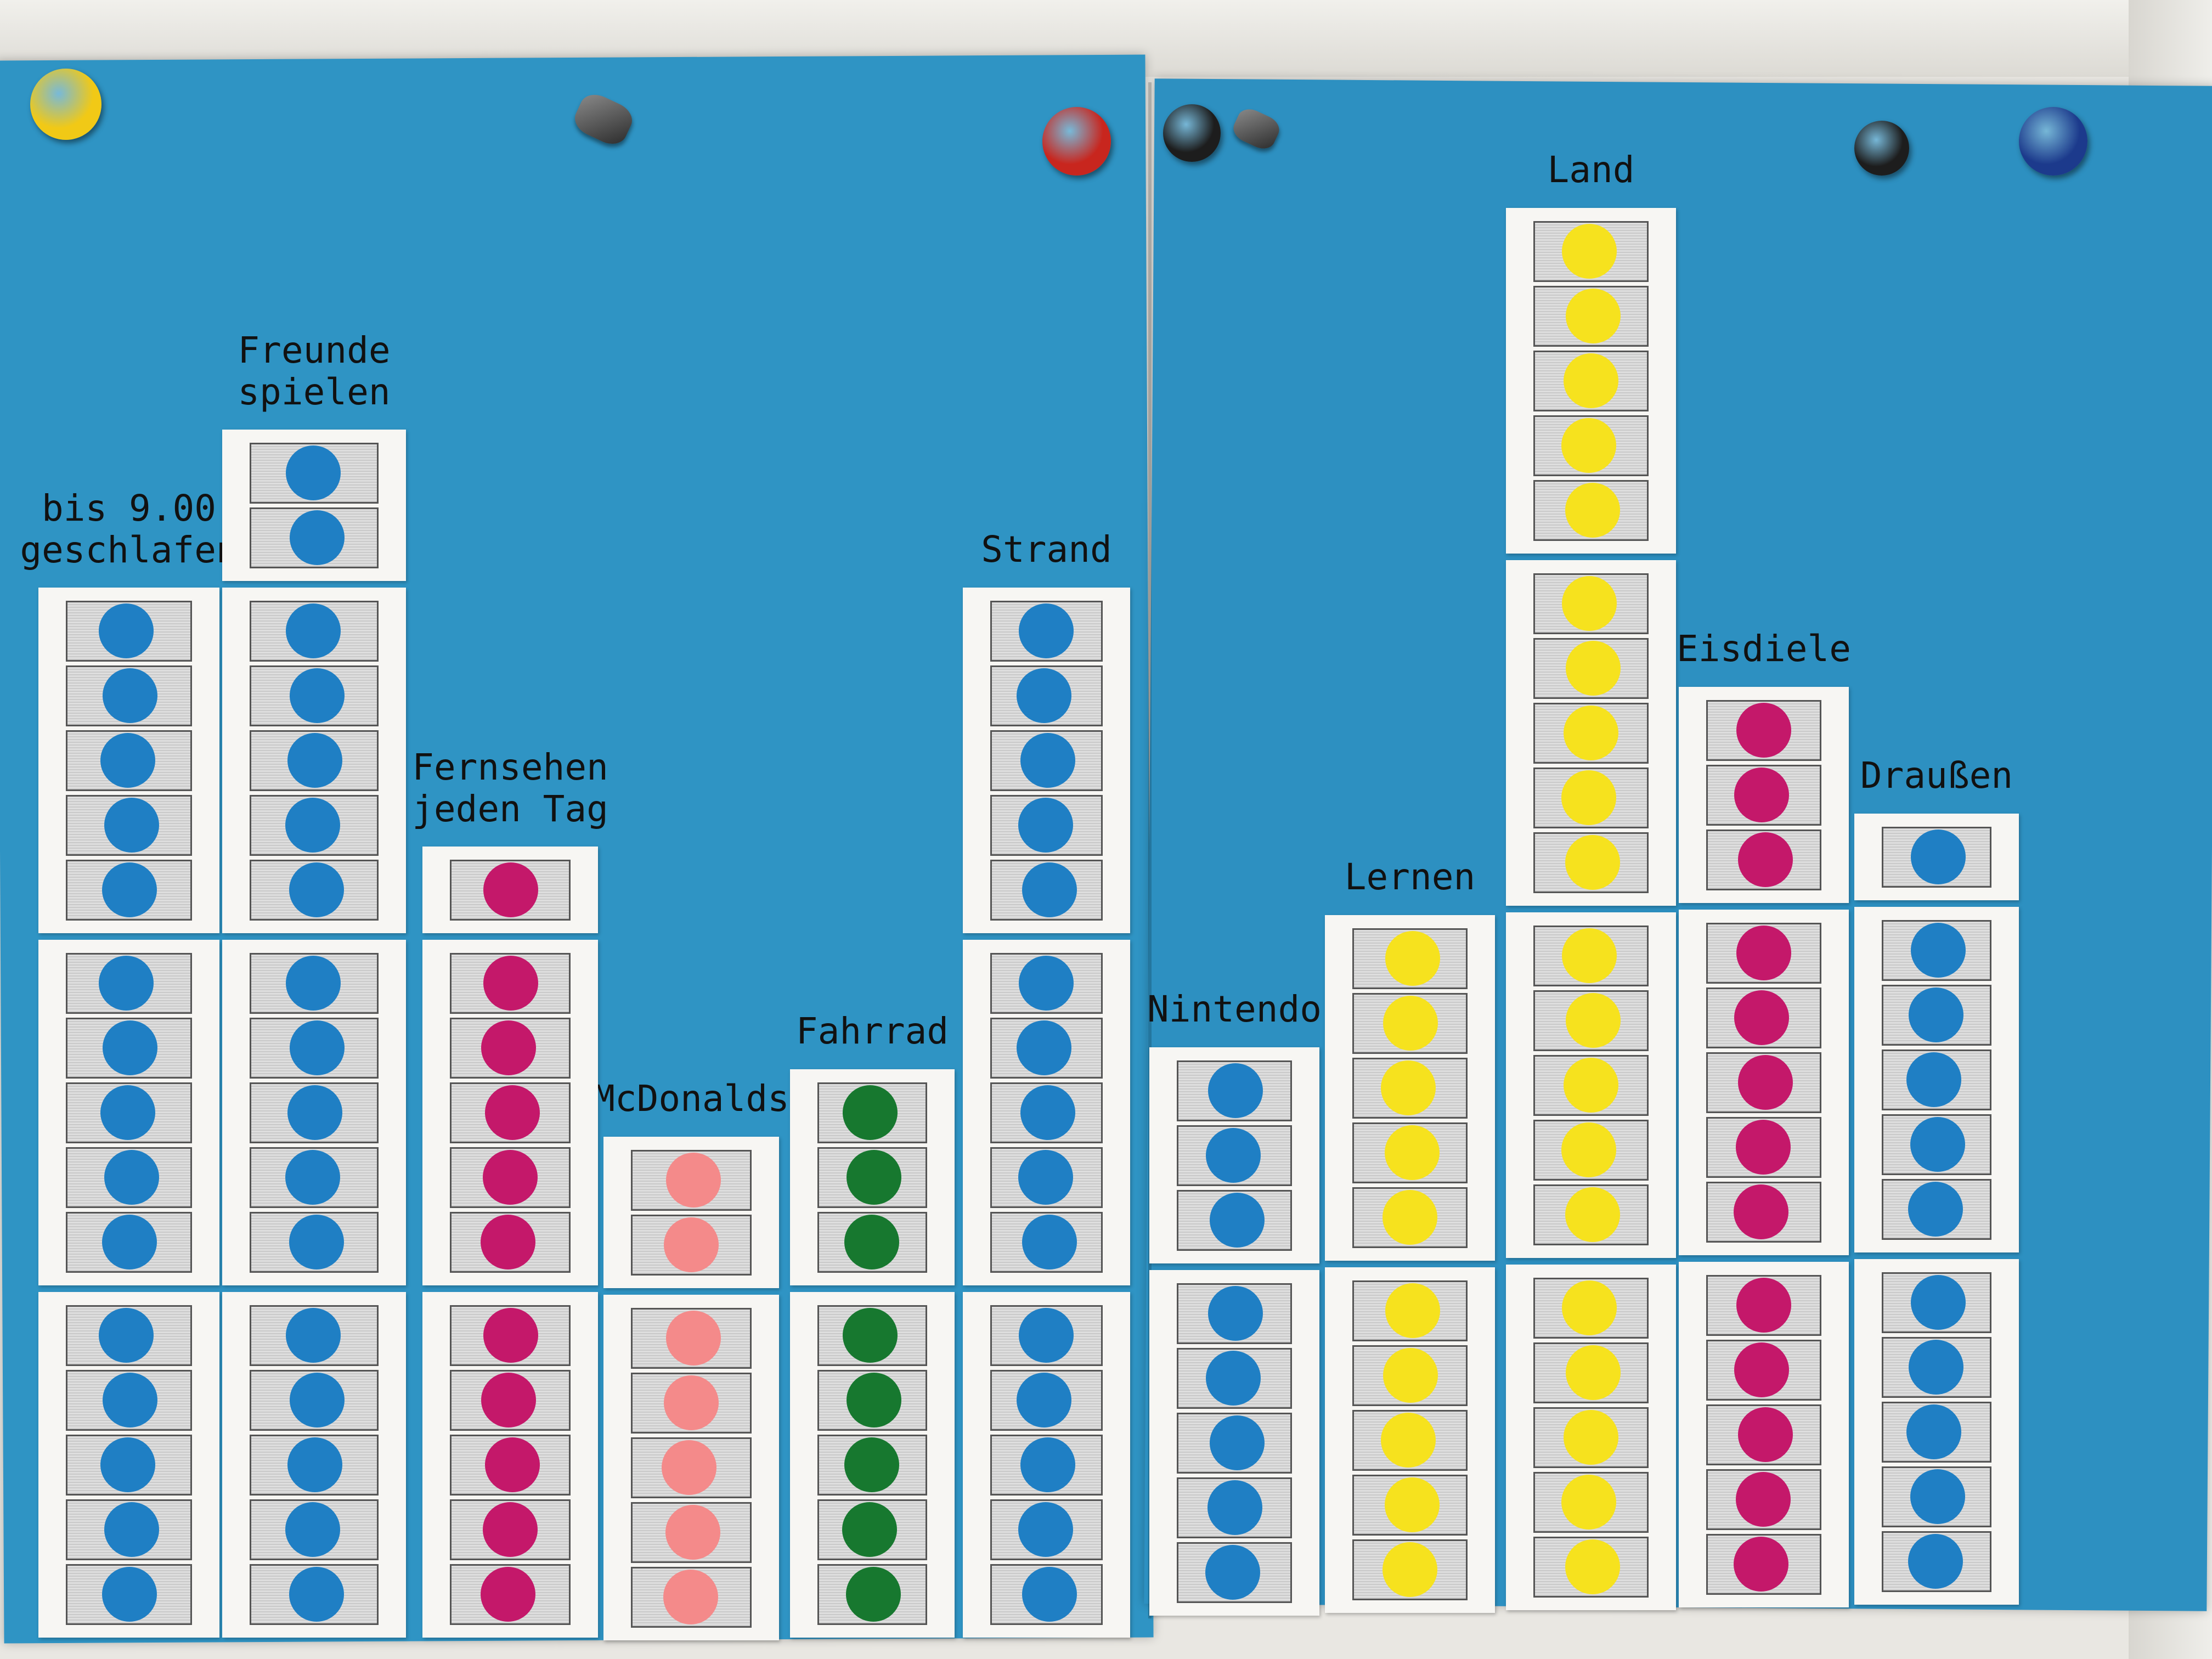  Describe the element at coordinates (510, 788) in the screenshot. I see `label-fernsehen-jeden-tag: Fernsehen jeden Tag` at that location.